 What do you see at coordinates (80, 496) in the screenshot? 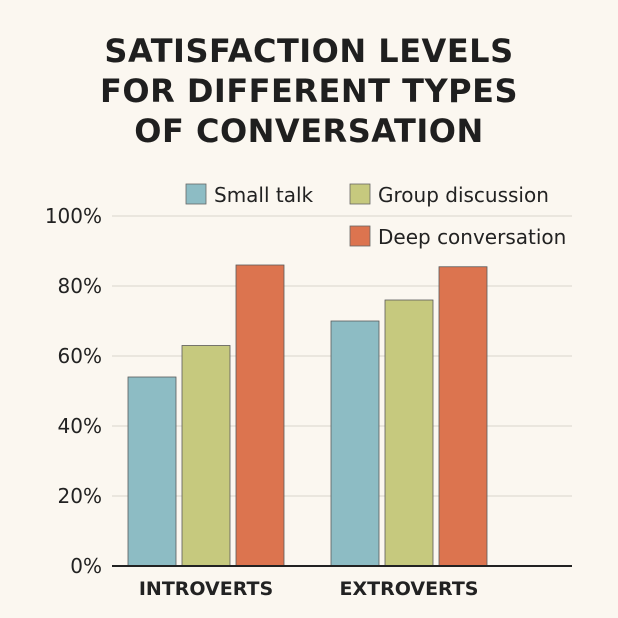
I see `y-tick-label: 20%` at bounding box center [80, 496].